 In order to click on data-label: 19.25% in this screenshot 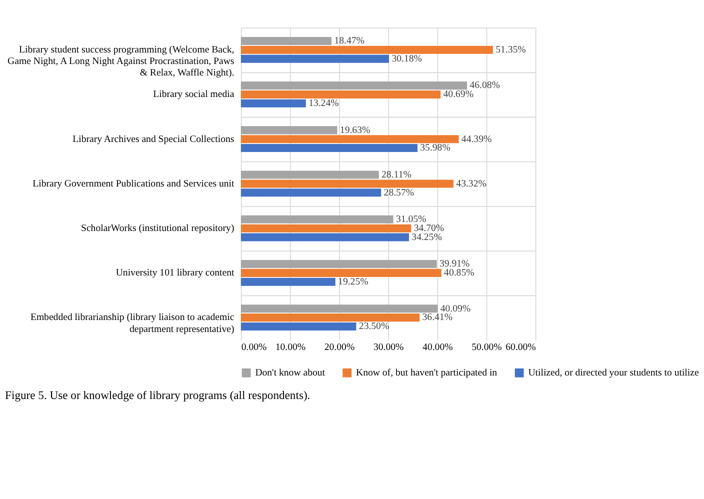, I will do `click(353, 282)`.